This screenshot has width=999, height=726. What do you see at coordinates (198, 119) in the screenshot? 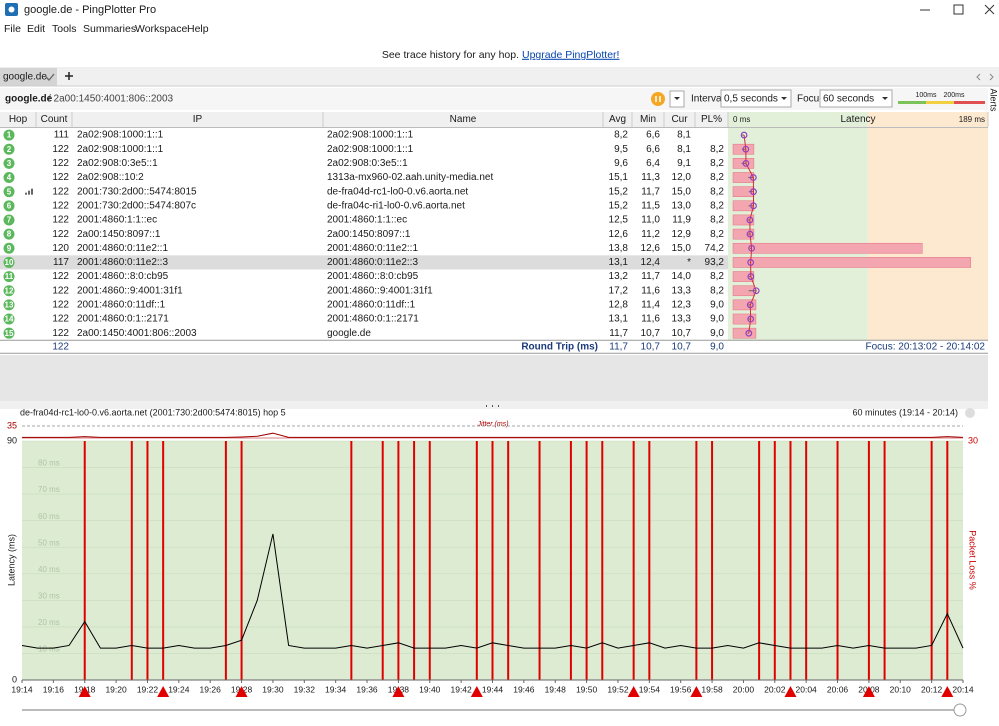
I see `column-header: IP` at bounding box center [198, 119].